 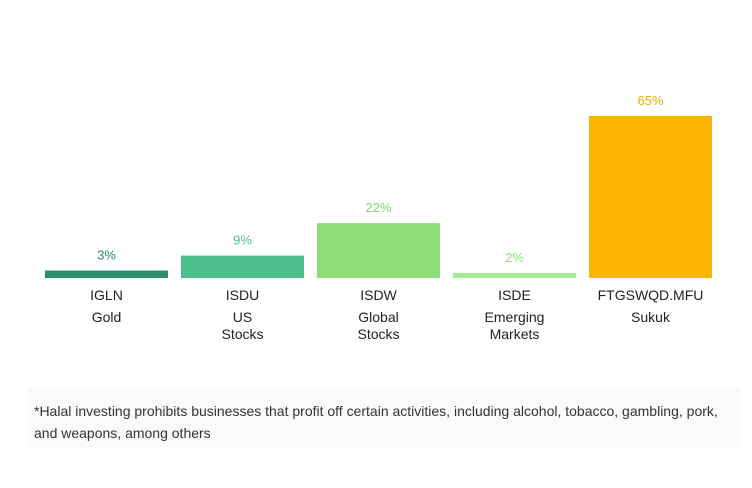 I want to click on tick-label-name: US, so click(x=242, y=317).